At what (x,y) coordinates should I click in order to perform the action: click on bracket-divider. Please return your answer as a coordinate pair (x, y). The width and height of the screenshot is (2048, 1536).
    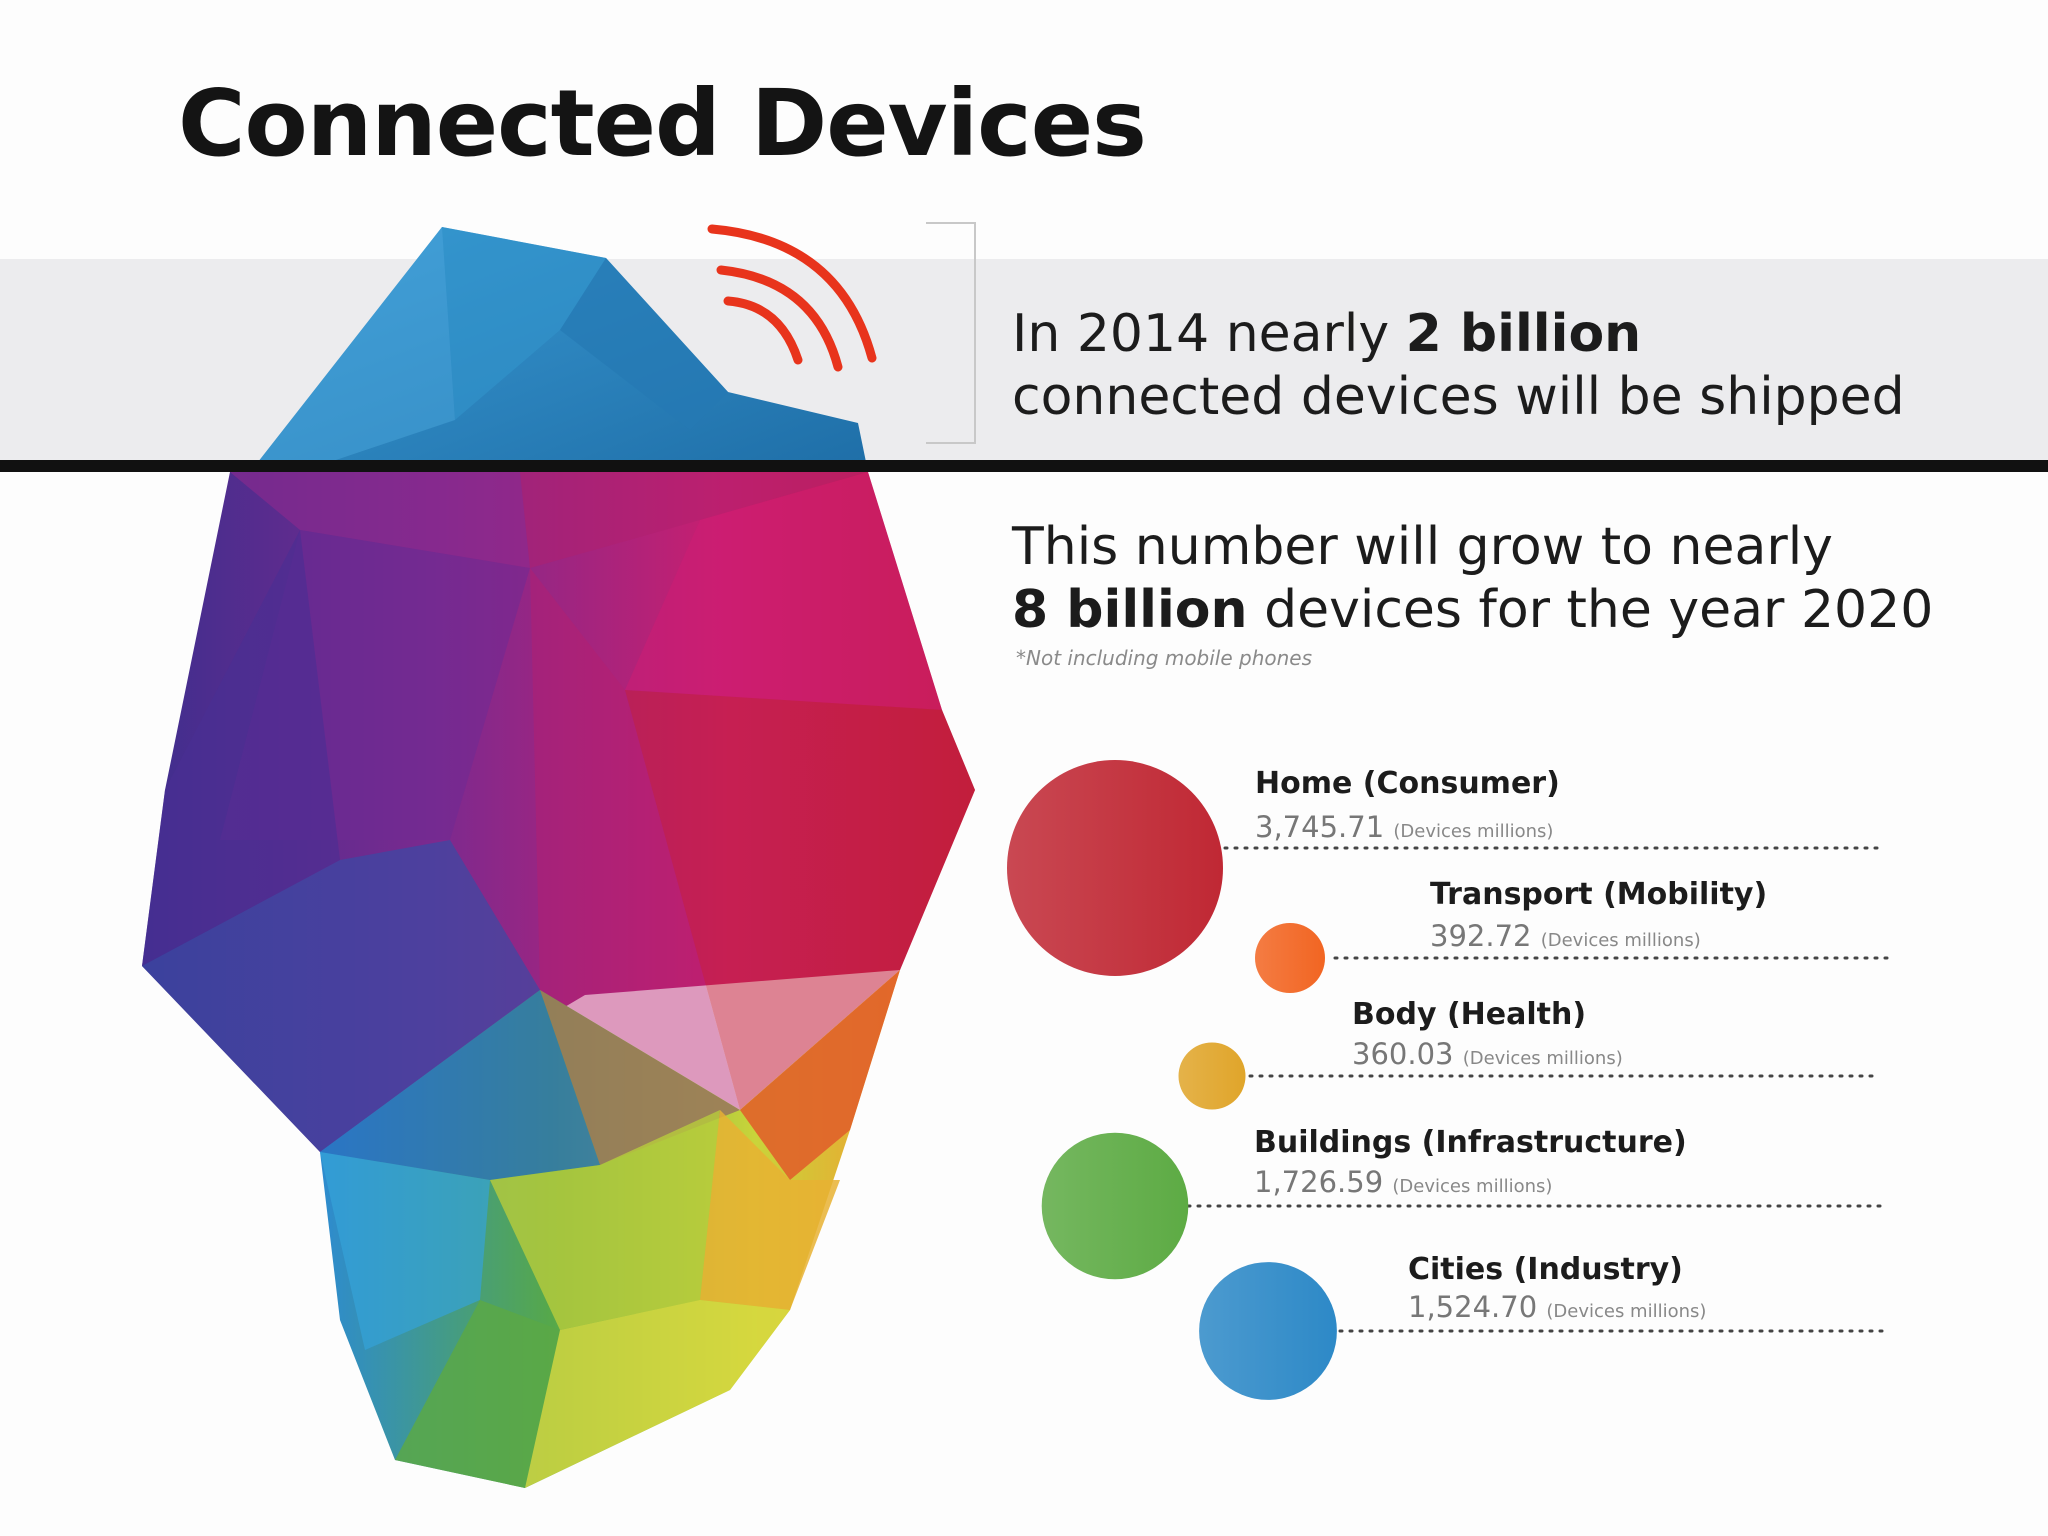
    Looking at the image, I should click on (951, 333).